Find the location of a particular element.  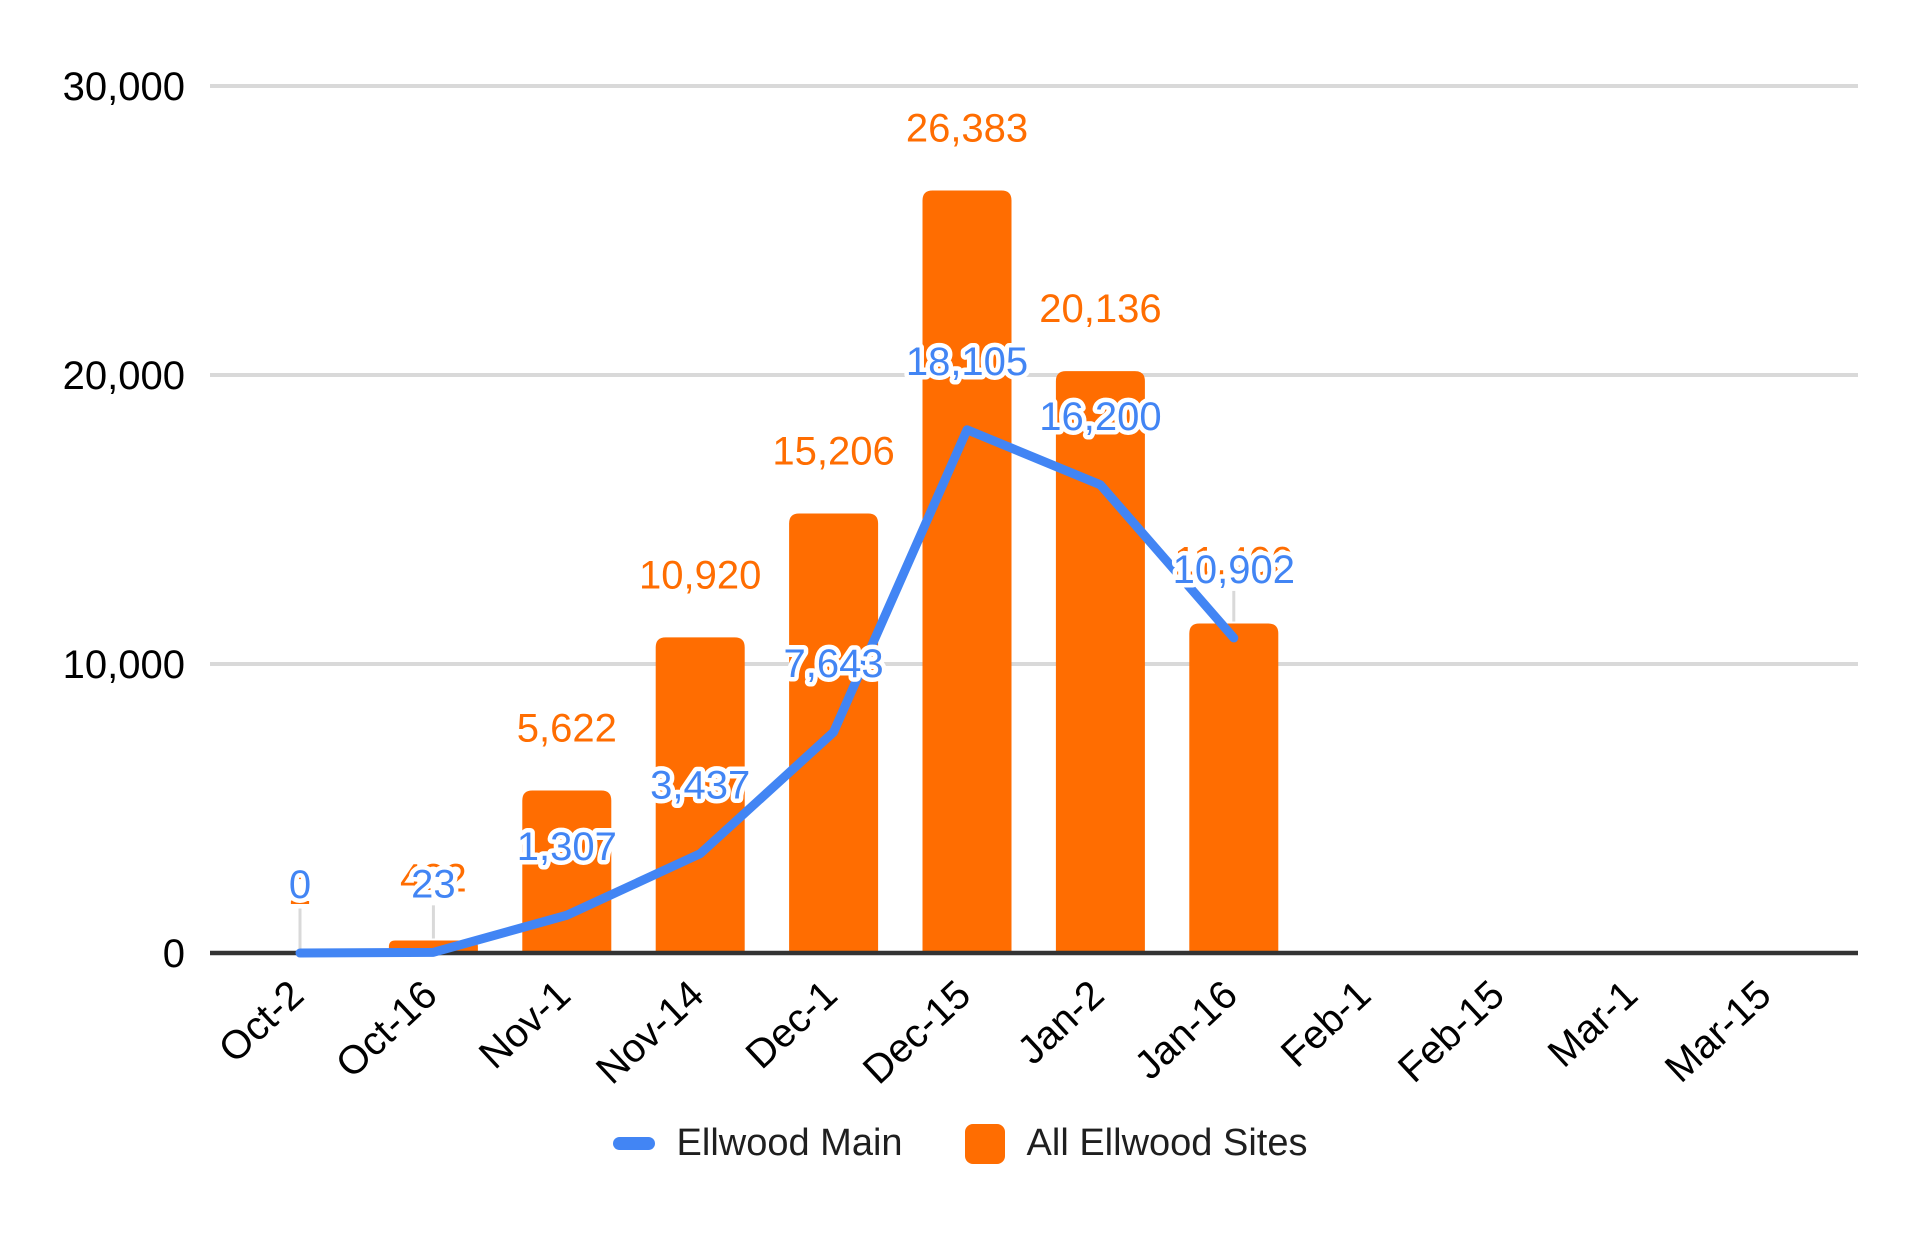

x-axis-tick-label: Dec-1 is located at coordinates (792, 1024).